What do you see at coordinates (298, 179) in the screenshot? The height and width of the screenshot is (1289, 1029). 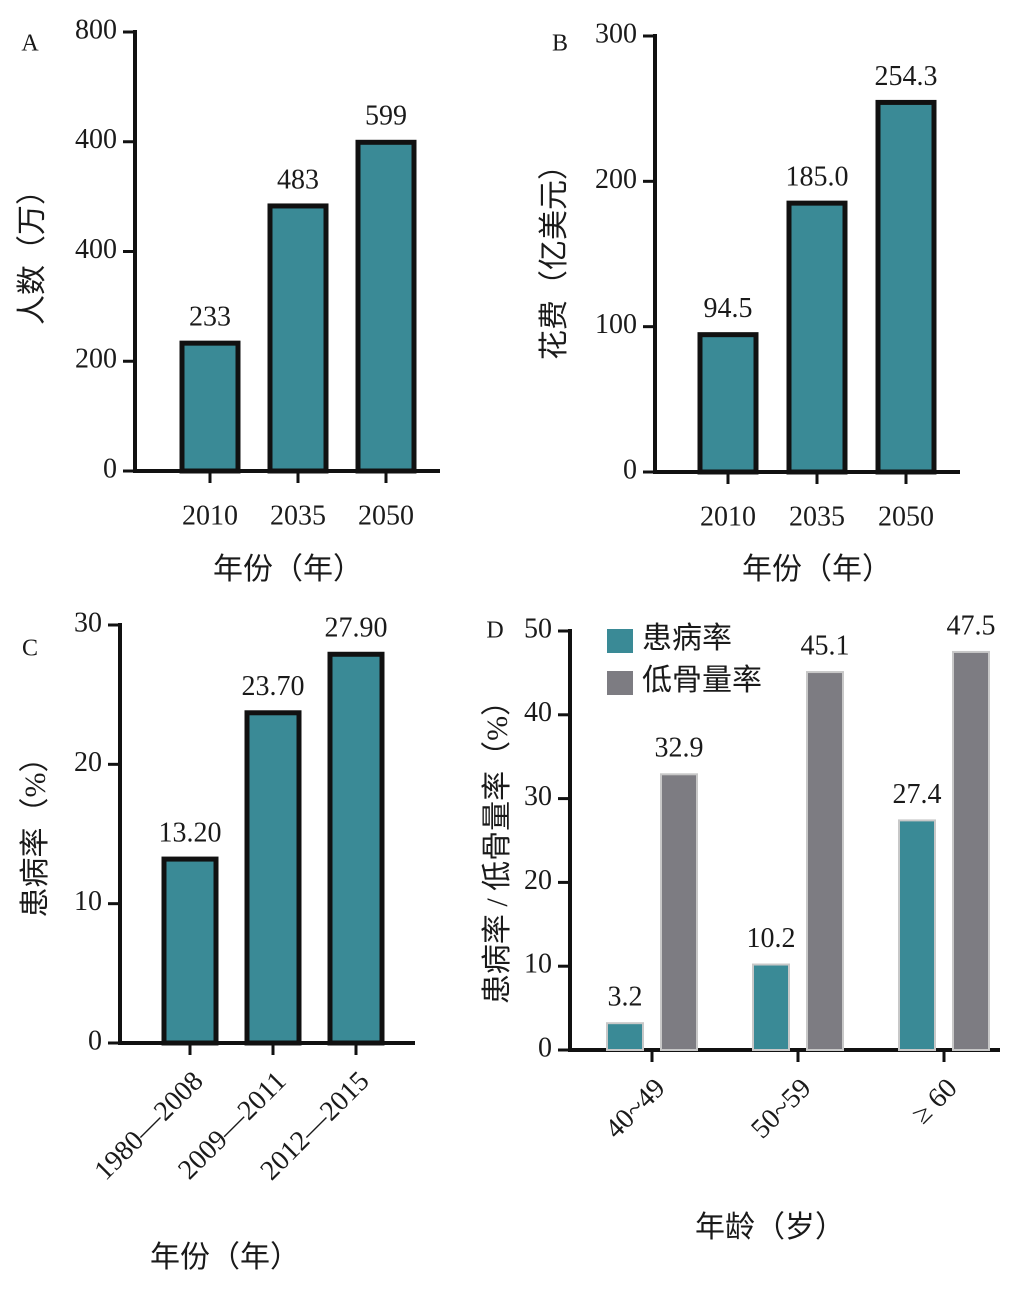 I see `data-label: 483` at bounding box center [298, 179].